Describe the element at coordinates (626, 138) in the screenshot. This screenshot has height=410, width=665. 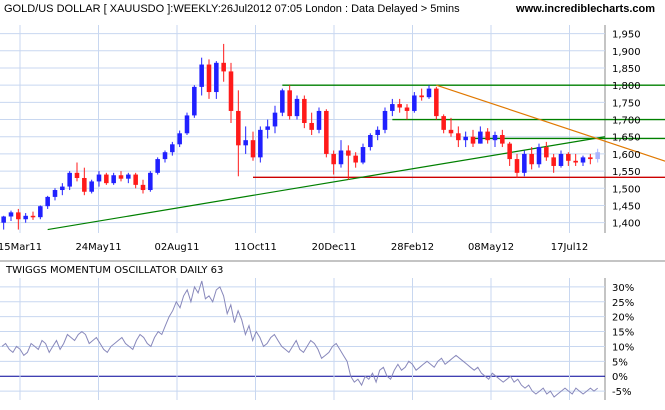
I see `price-tick-label: 1,650` at that location.